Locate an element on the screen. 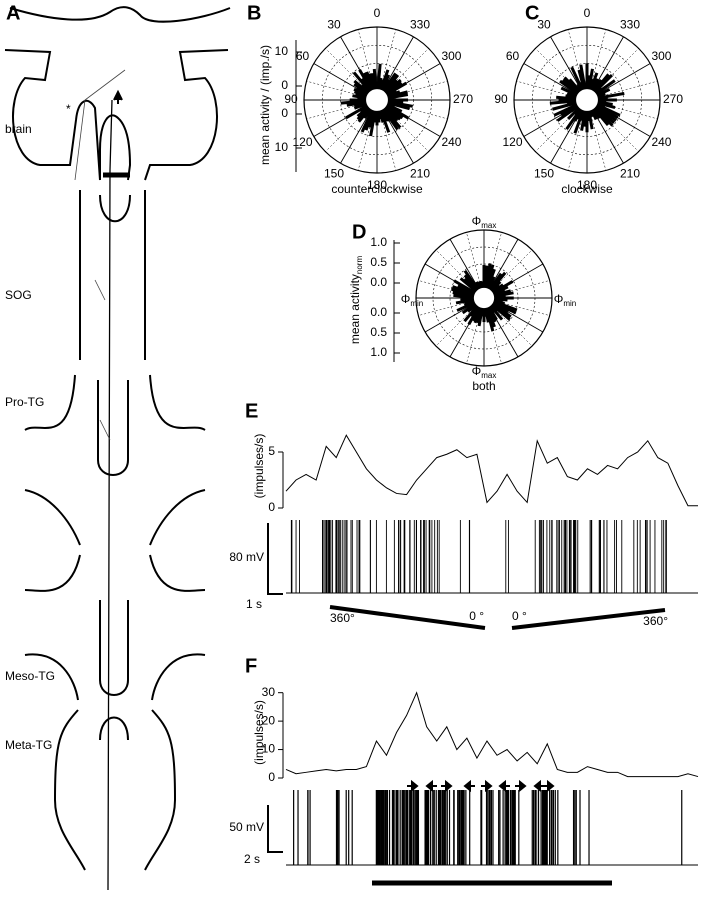 The image size is (701, 900). y-tick-label: 20 is located at coordinates (269, 720).